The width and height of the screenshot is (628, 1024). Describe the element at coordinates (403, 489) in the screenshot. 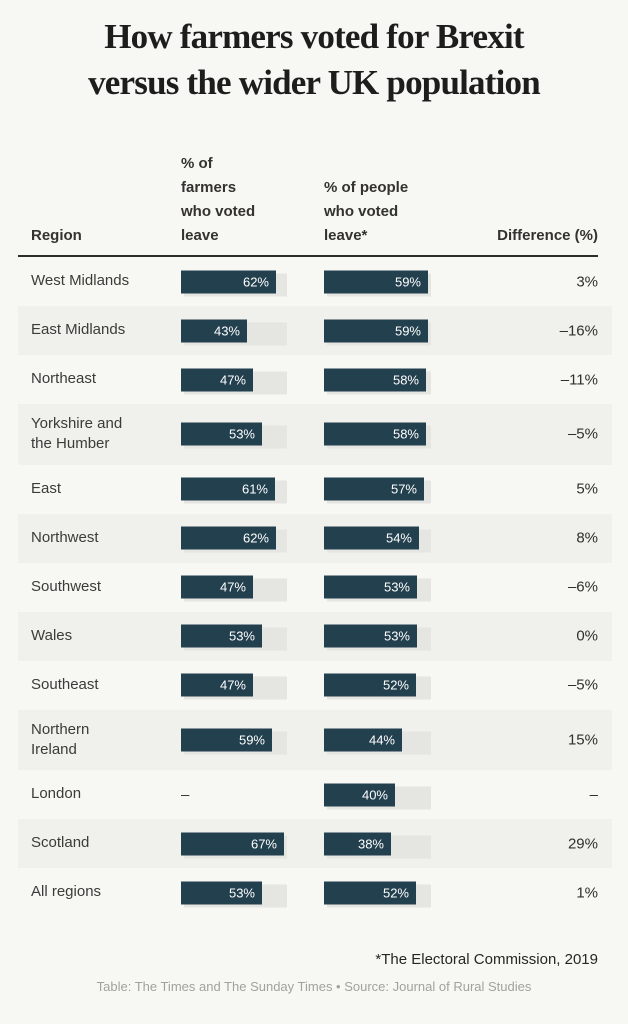

I see `bar-value-label: 57%` at that location.